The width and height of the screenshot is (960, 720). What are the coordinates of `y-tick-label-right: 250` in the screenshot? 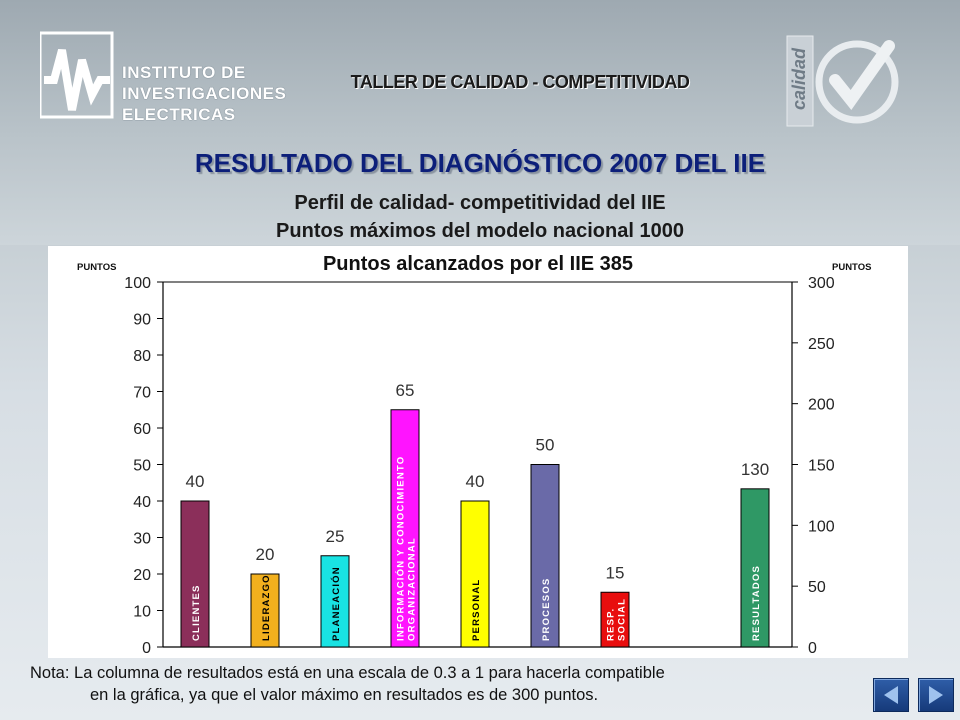 It's located at (821, 344).